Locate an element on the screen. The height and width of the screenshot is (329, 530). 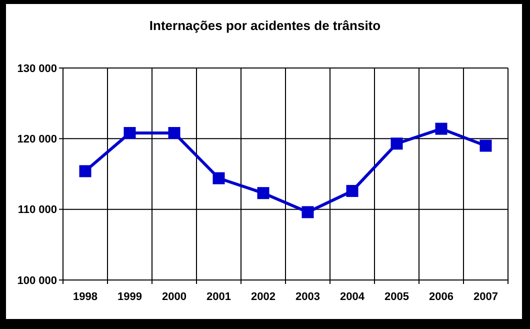
x-tick-label: 2006 is located at coordinates (441, 297).